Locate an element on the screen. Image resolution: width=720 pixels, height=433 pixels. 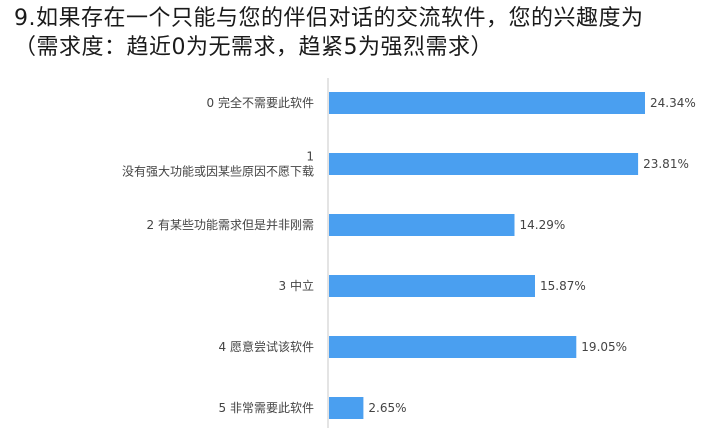
category-label-0: 0 完全不需要此软件 is located at coordinates (260, 102).